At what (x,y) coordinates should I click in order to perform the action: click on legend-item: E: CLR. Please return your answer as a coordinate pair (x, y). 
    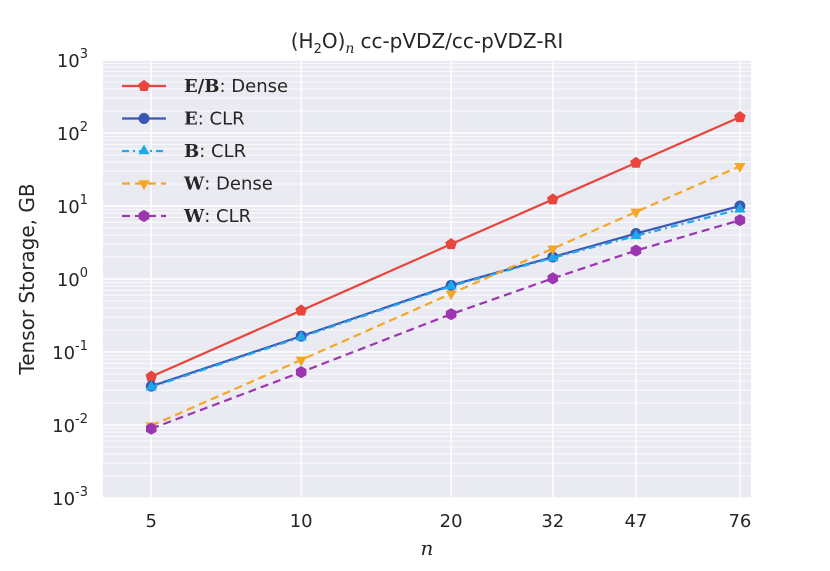
    Looking at the image, I should click on (183, 119).